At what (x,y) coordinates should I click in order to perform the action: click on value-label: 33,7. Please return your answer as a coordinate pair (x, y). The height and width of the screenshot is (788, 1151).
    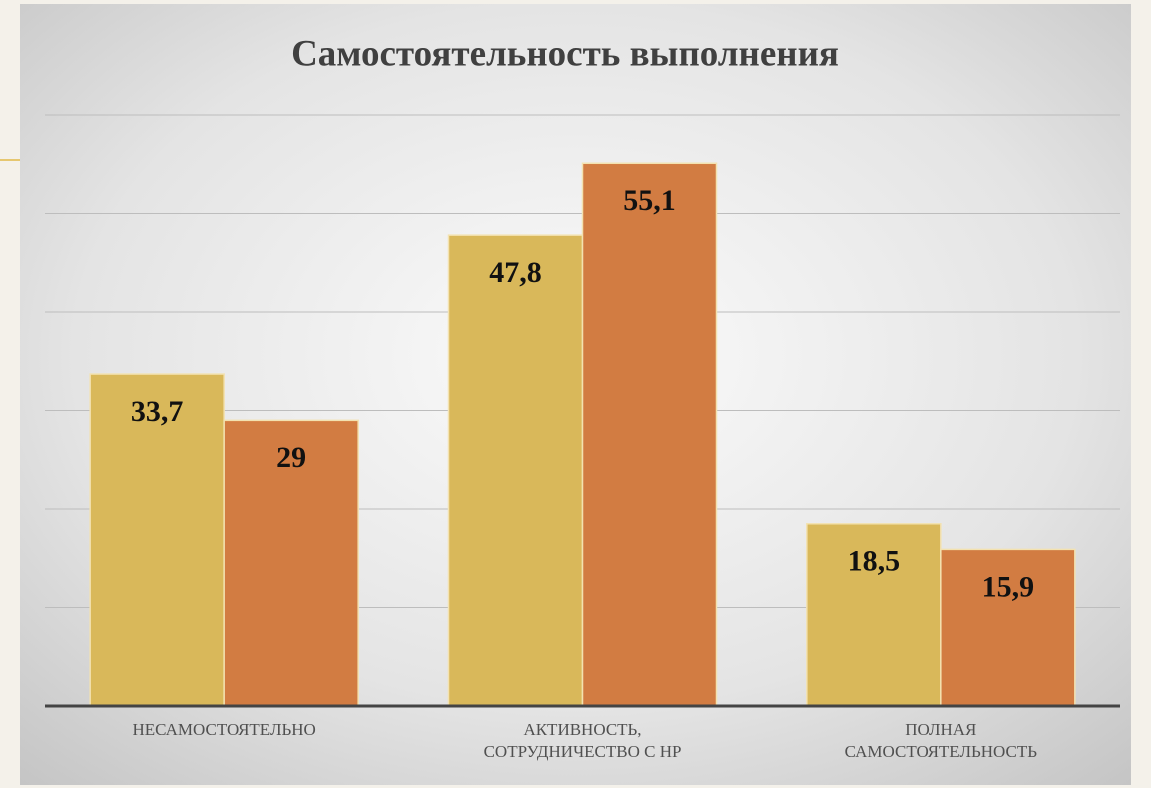
    Looking at the image, I should click on (157, 411).